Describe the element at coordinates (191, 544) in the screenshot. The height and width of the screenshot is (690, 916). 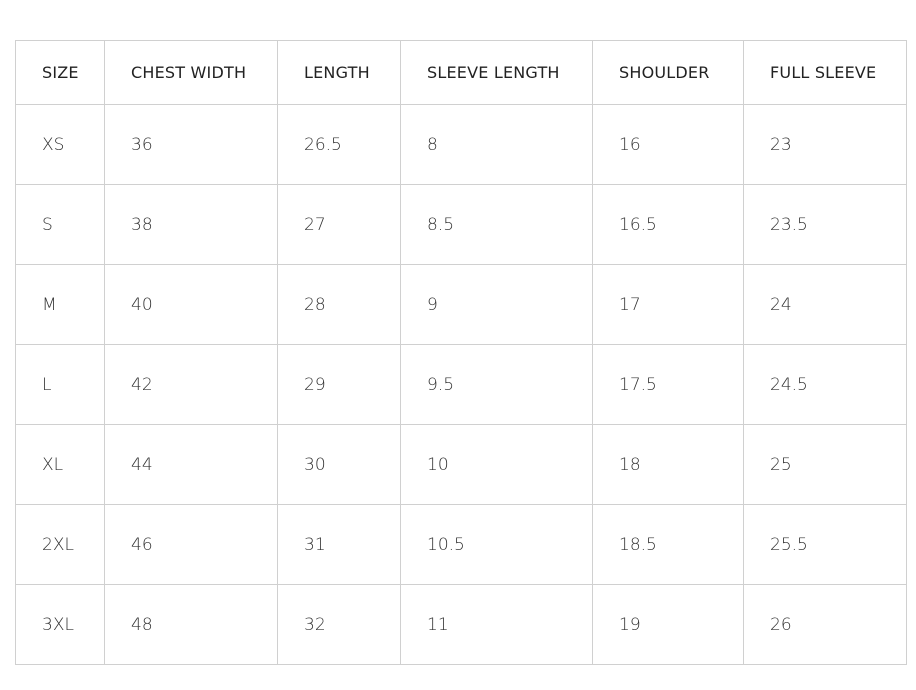
I see `table-cell: 46` at that location.